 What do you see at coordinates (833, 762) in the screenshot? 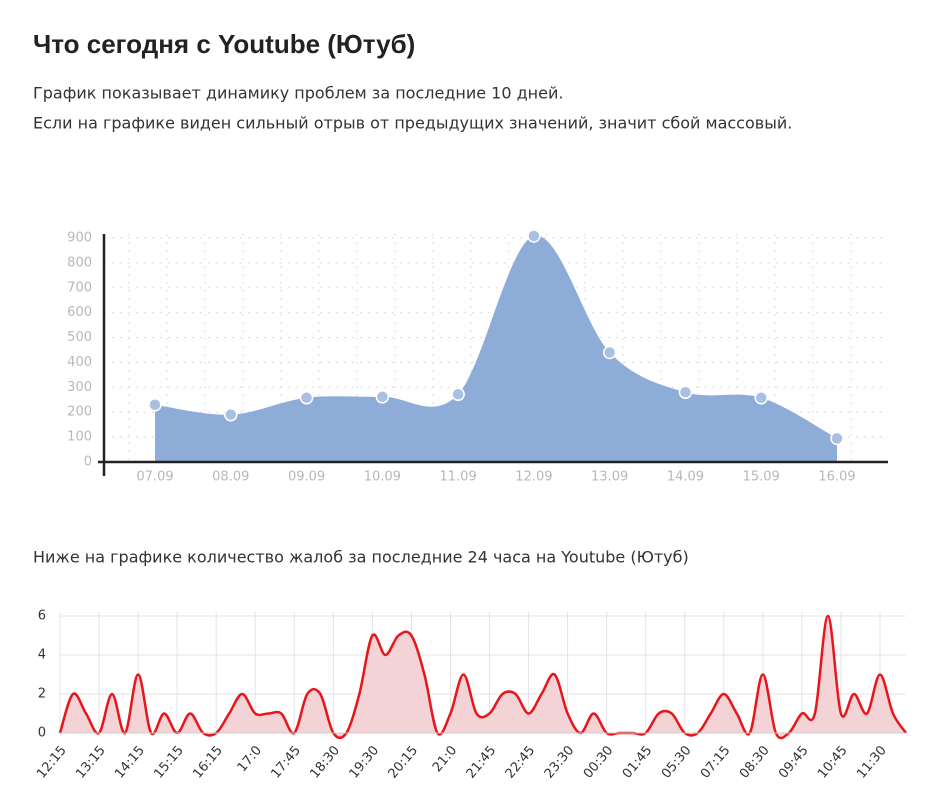
I see `x-tick-label: 10:45` at bounding box center [833, 762].